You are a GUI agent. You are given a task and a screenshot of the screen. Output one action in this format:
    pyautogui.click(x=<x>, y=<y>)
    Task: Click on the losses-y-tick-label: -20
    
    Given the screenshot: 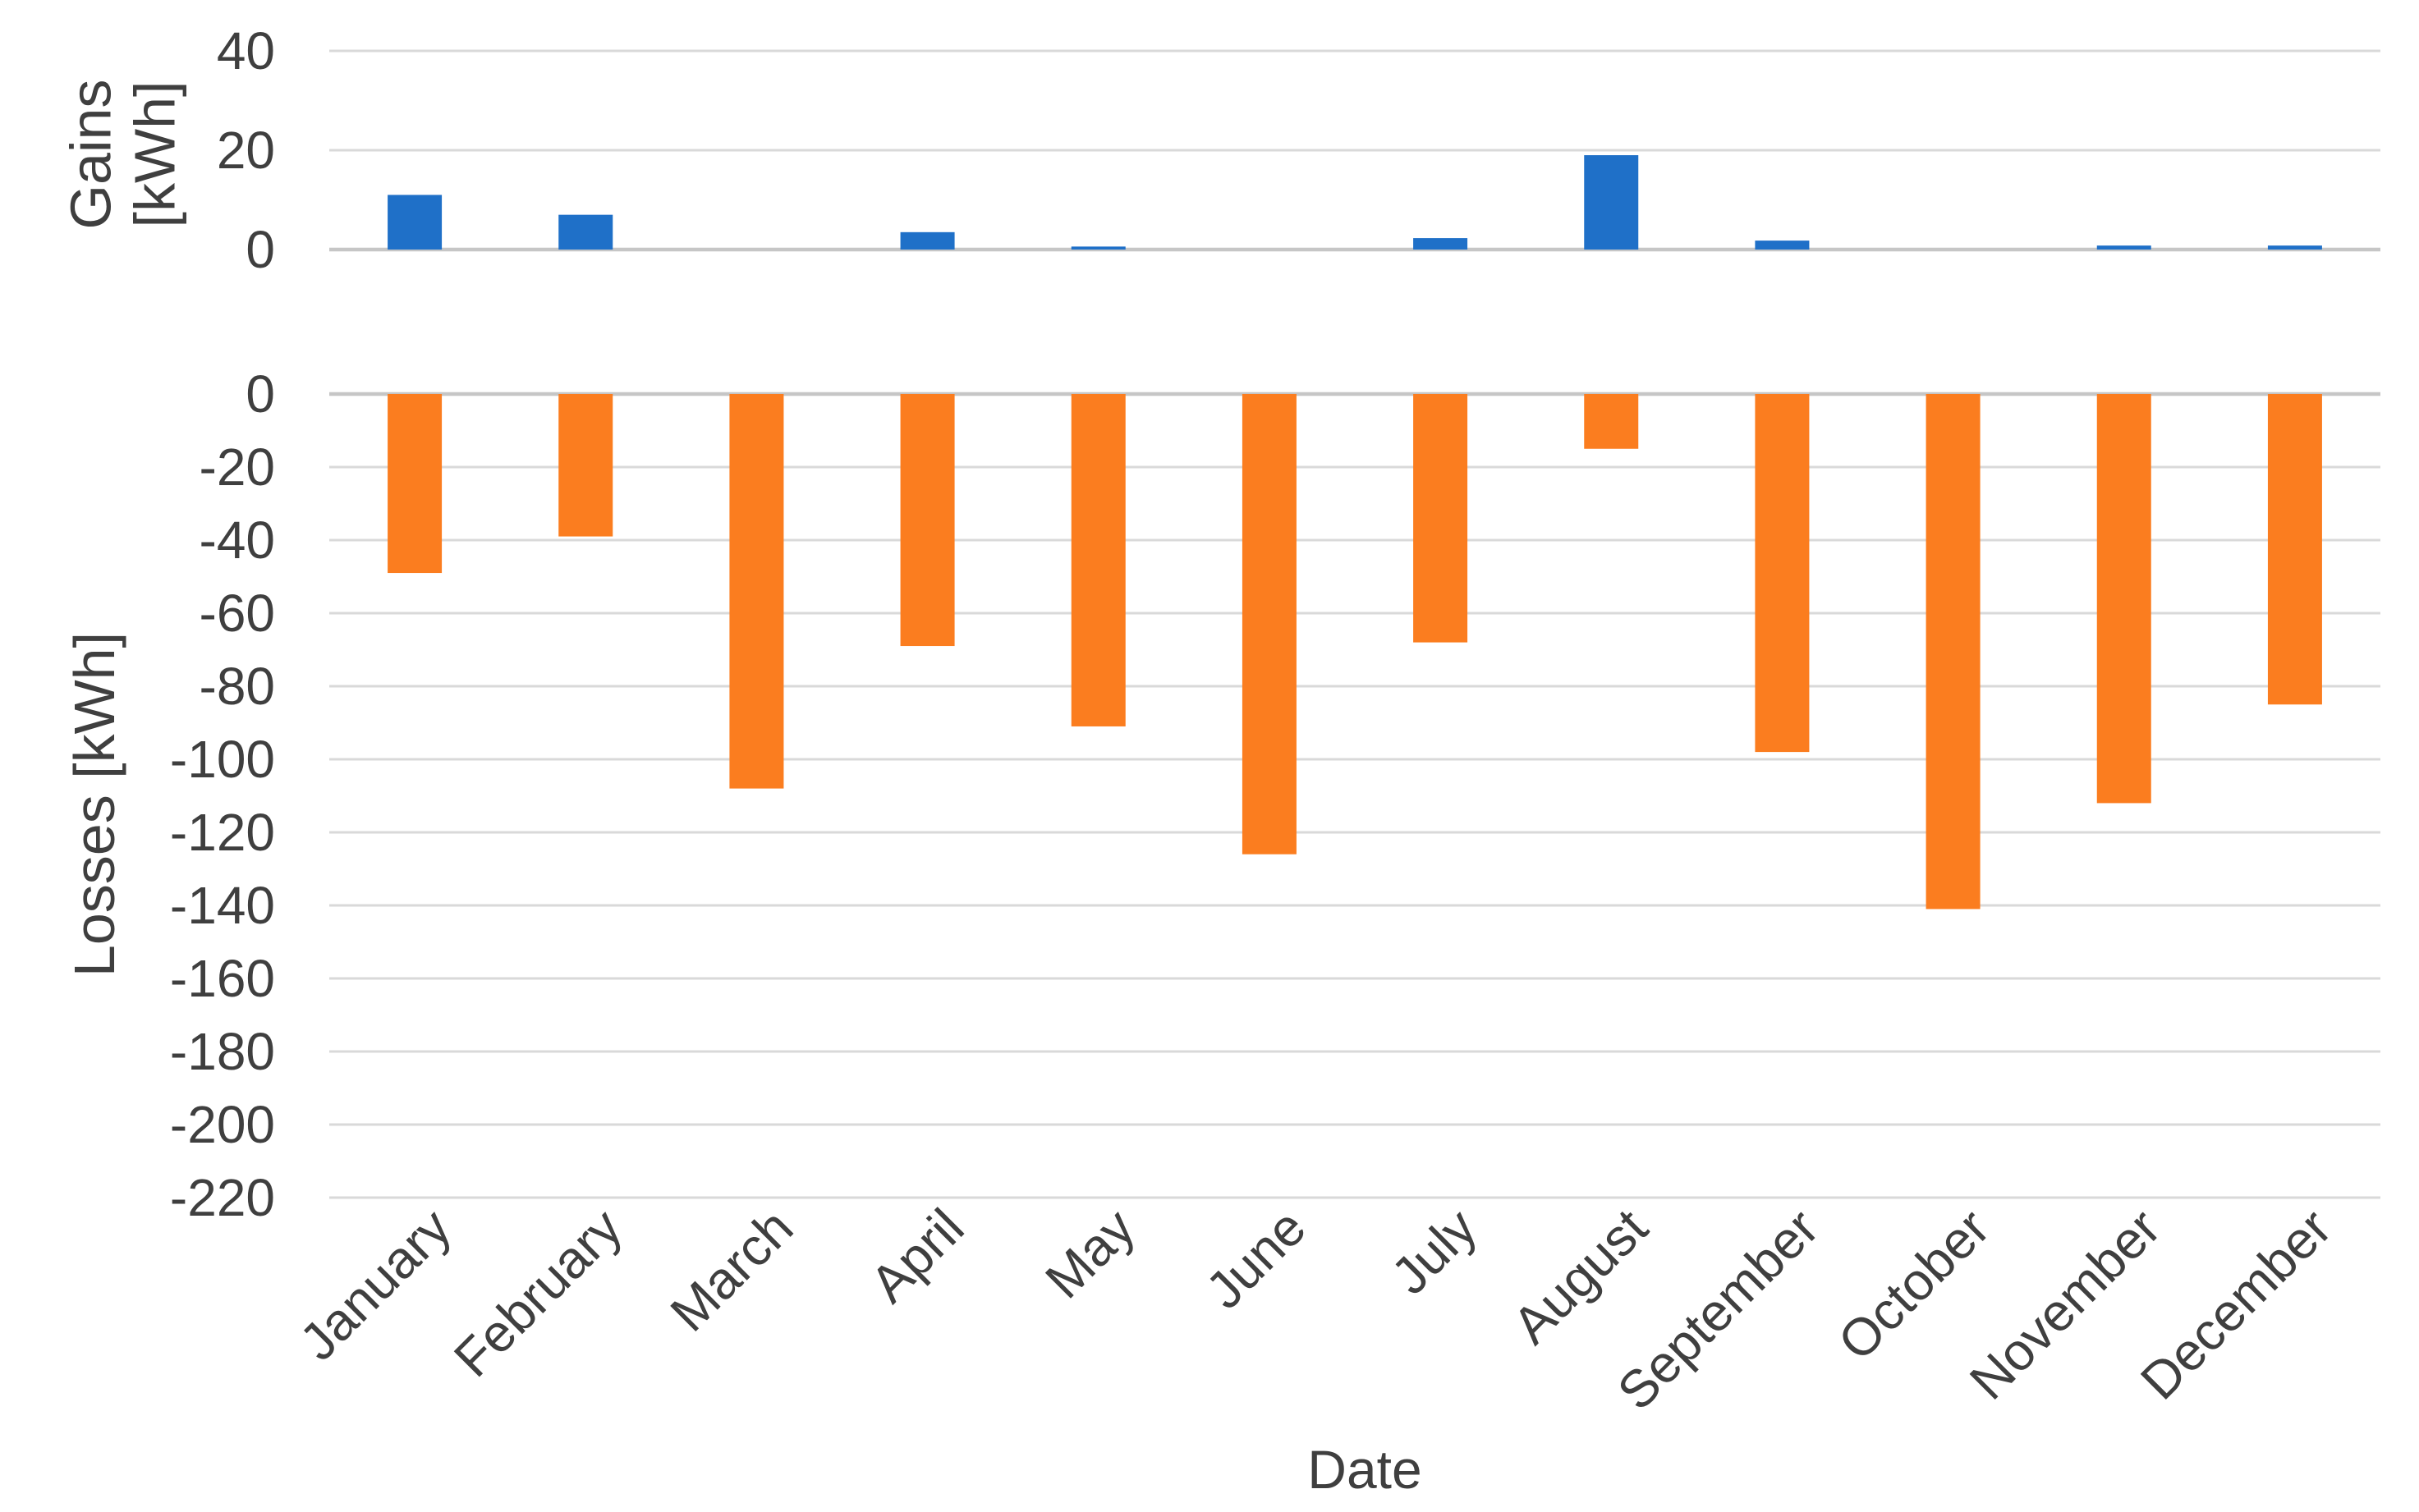 What is the action you would take?
    pyautogui.click(x=238, y=467)
    